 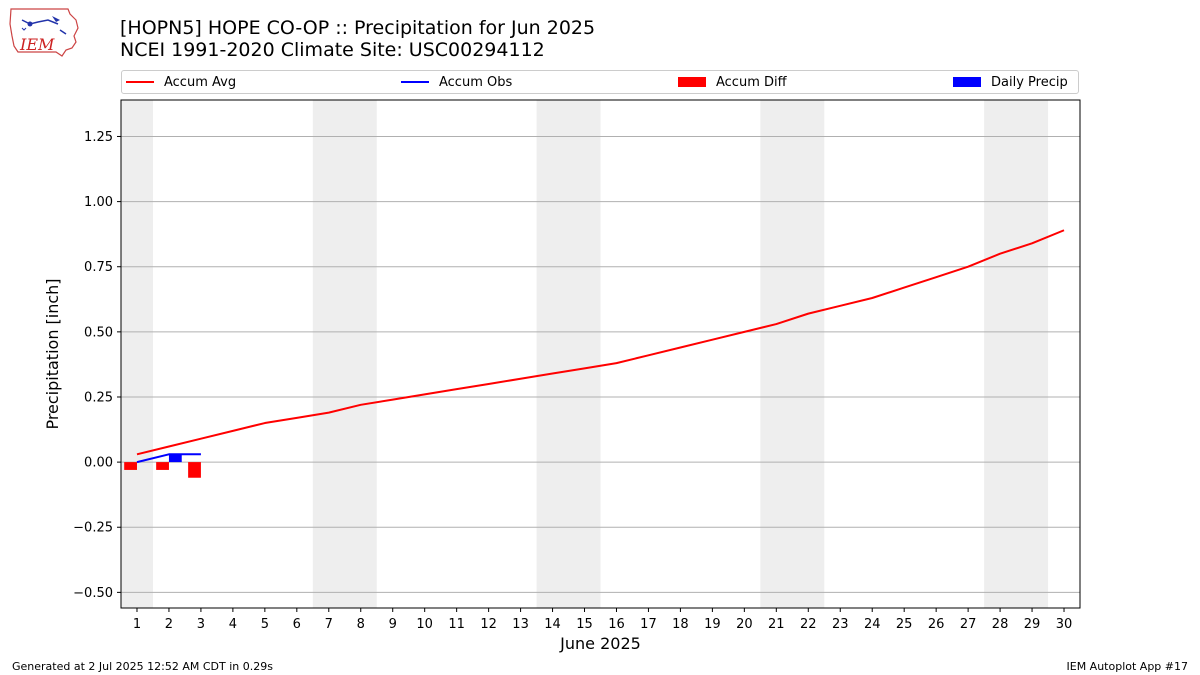 I want to click on y-tick-label: 0.50, so click(x=98, y=332).